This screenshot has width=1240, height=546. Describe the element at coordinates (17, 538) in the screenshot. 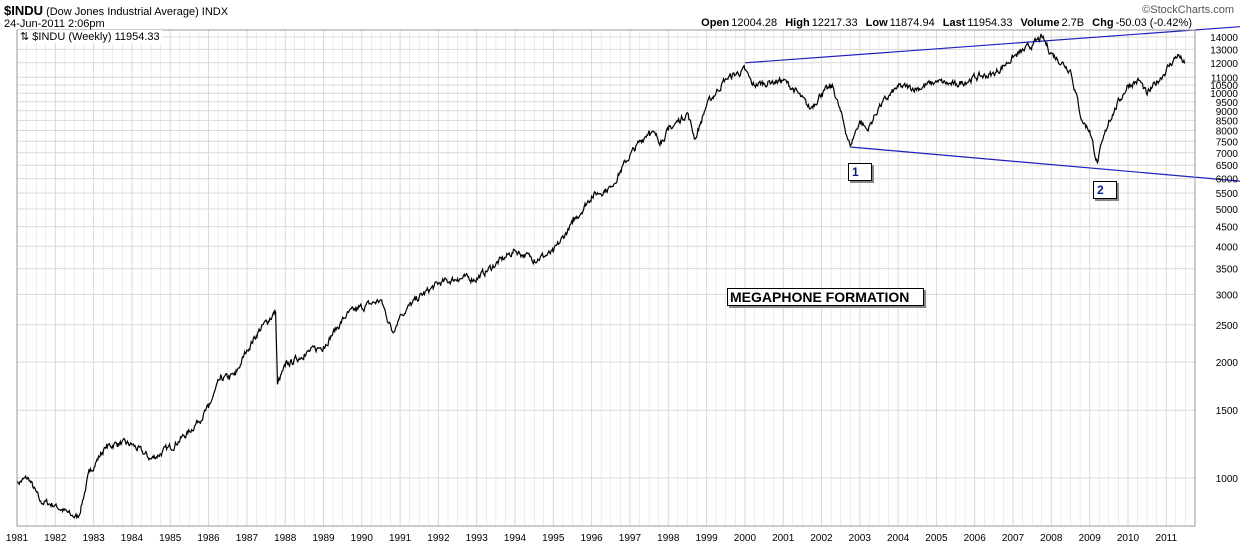

I see `x-tick-label: 1981` at that location.